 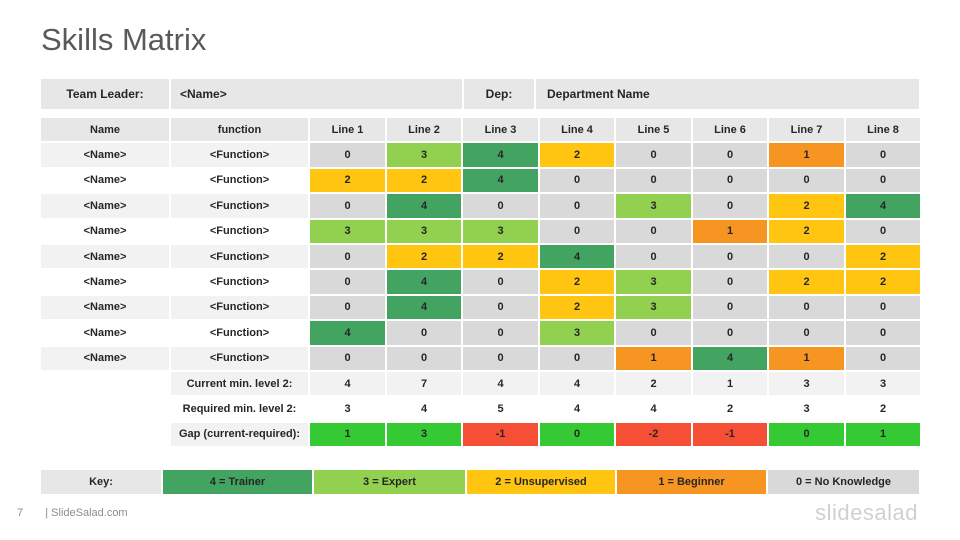 I want to click on summary-row: Required min. level 2: 3 4 5 4 4 2 3 2, so click(x=480, y=409).